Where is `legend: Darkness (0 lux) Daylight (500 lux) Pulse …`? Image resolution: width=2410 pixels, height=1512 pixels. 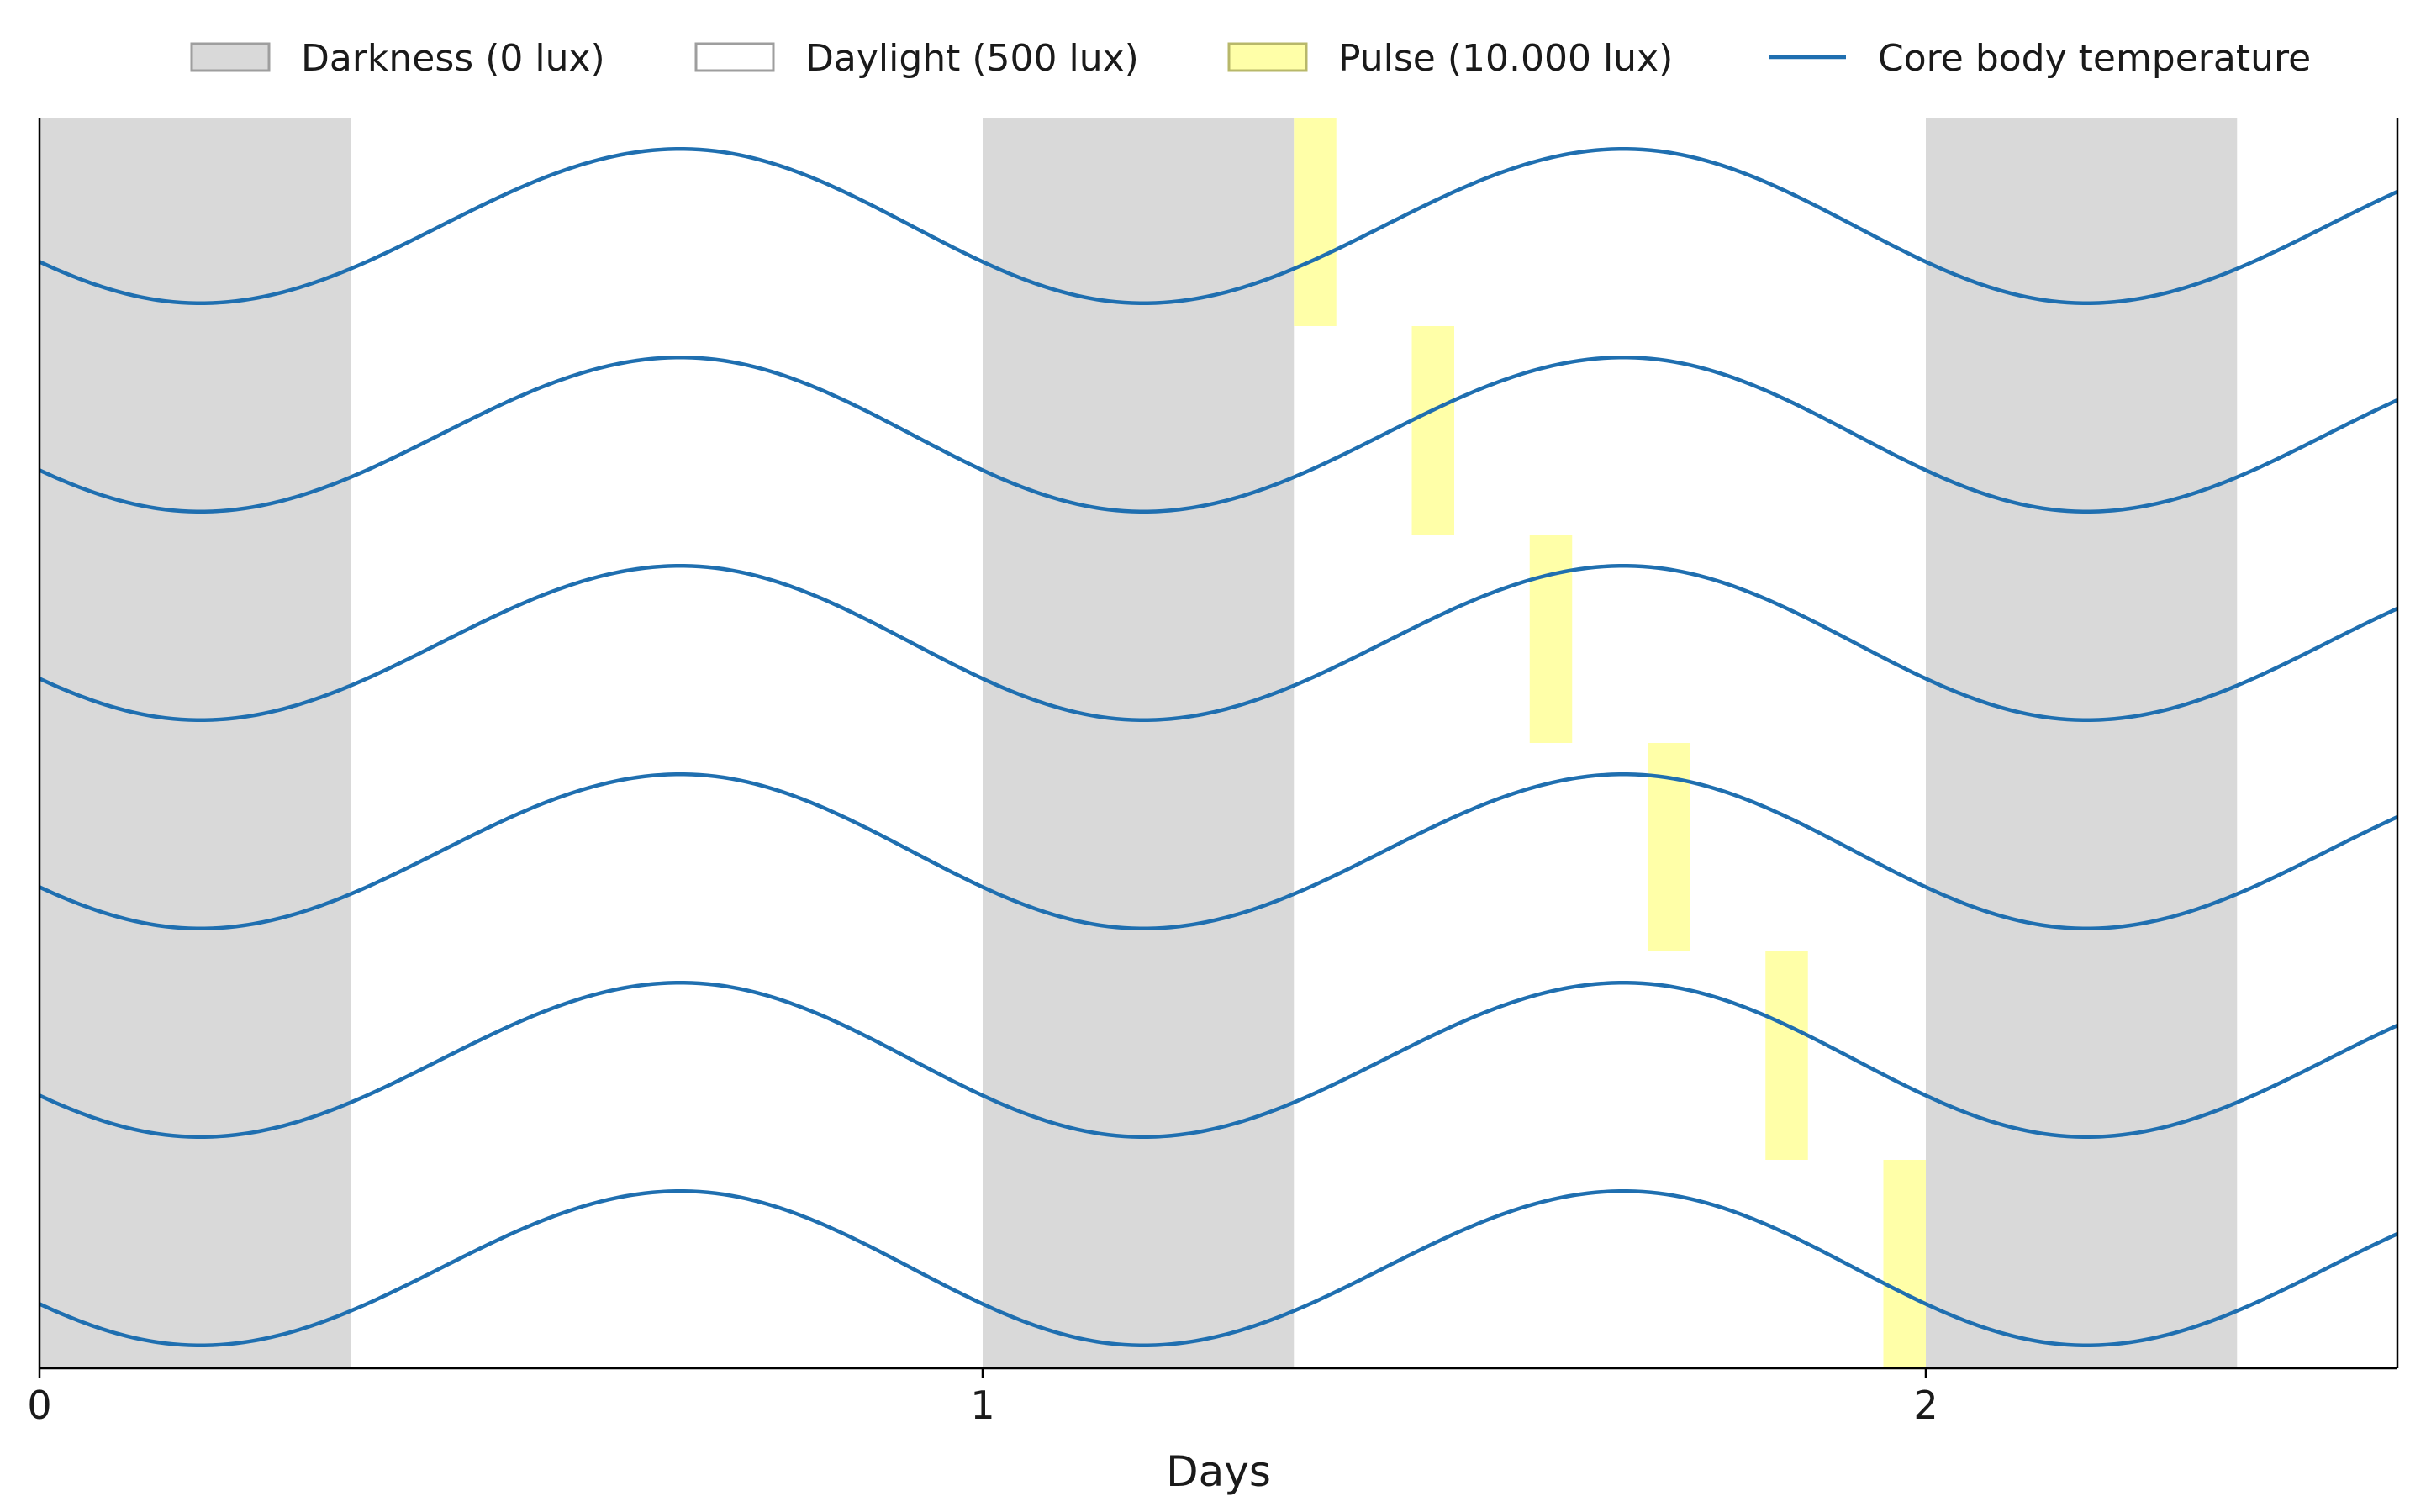
legend: Darkness (0 lux) Daylight (500 lux) Pulse … is located at coordinates (1250, 59).